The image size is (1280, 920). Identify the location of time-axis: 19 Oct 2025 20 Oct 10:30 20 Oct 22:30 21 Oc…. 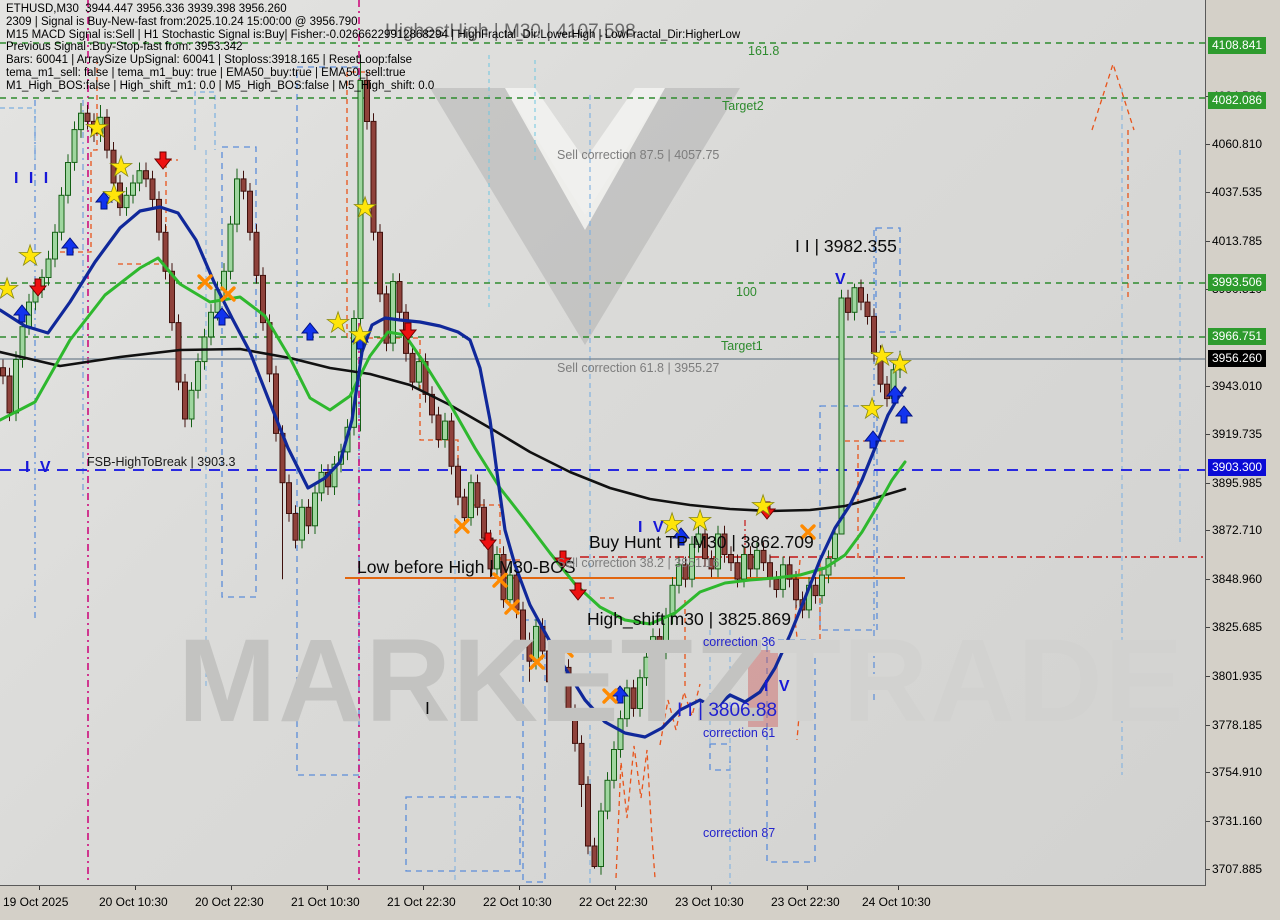
(640, 903).